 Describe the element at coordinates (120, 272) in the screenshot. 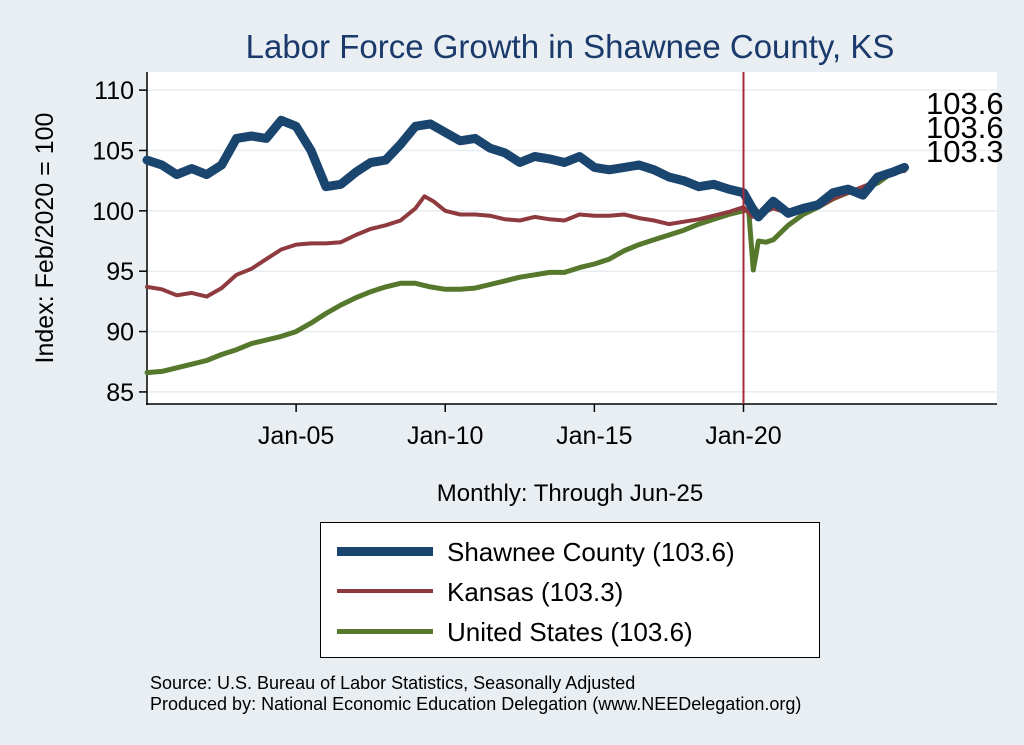

I see `y-tick-label: 95` at that location.